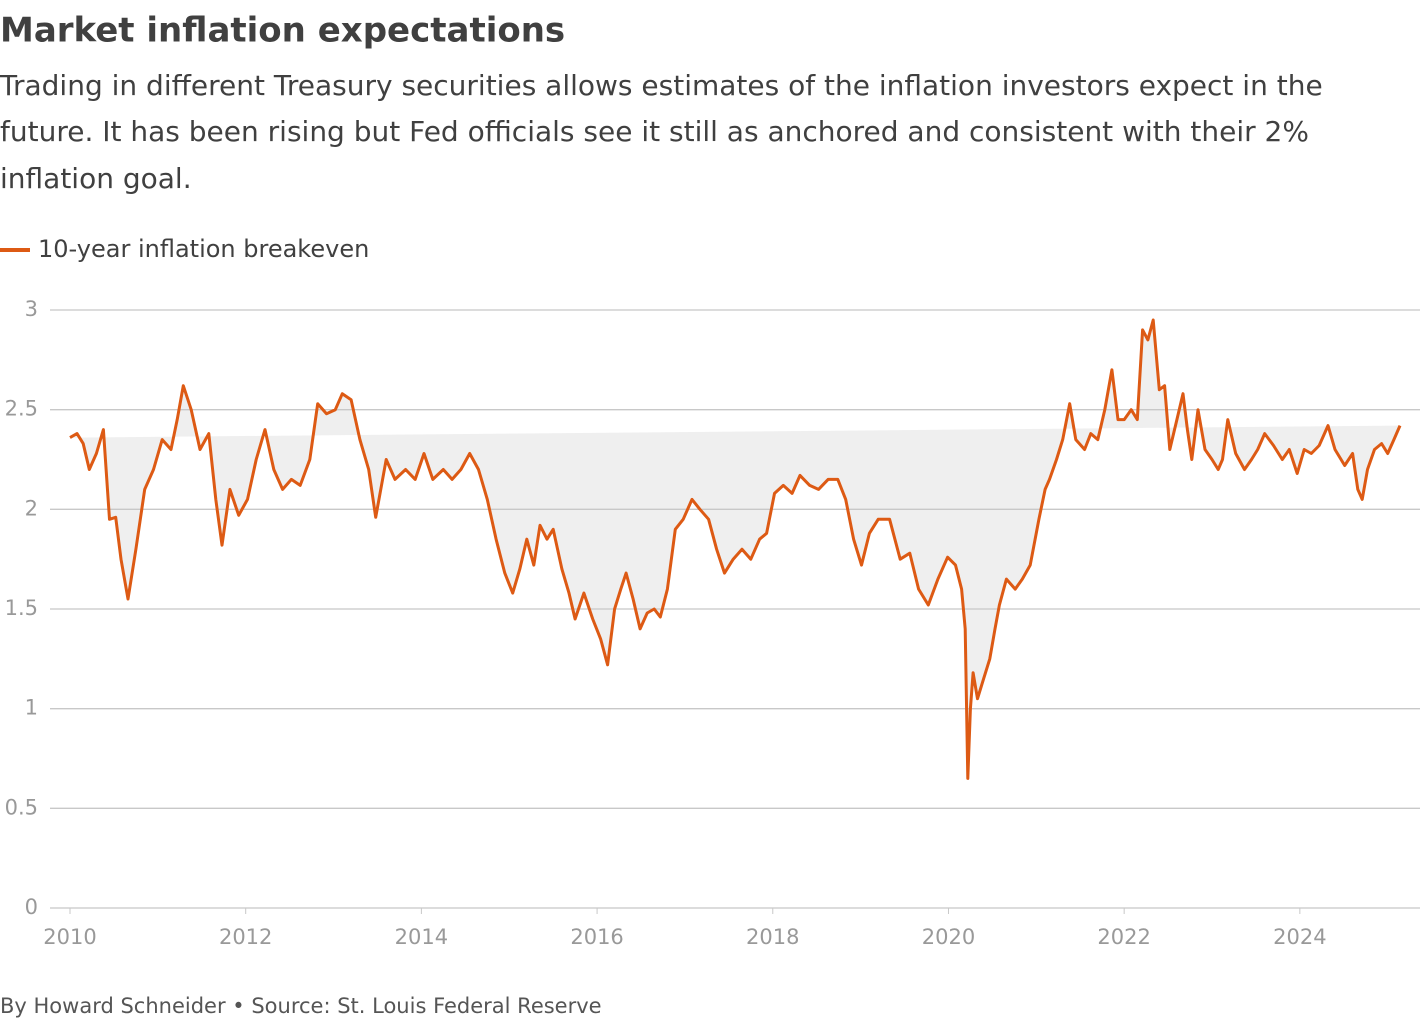  I want to click on x-tick-label: 2012, so click(245, 937).